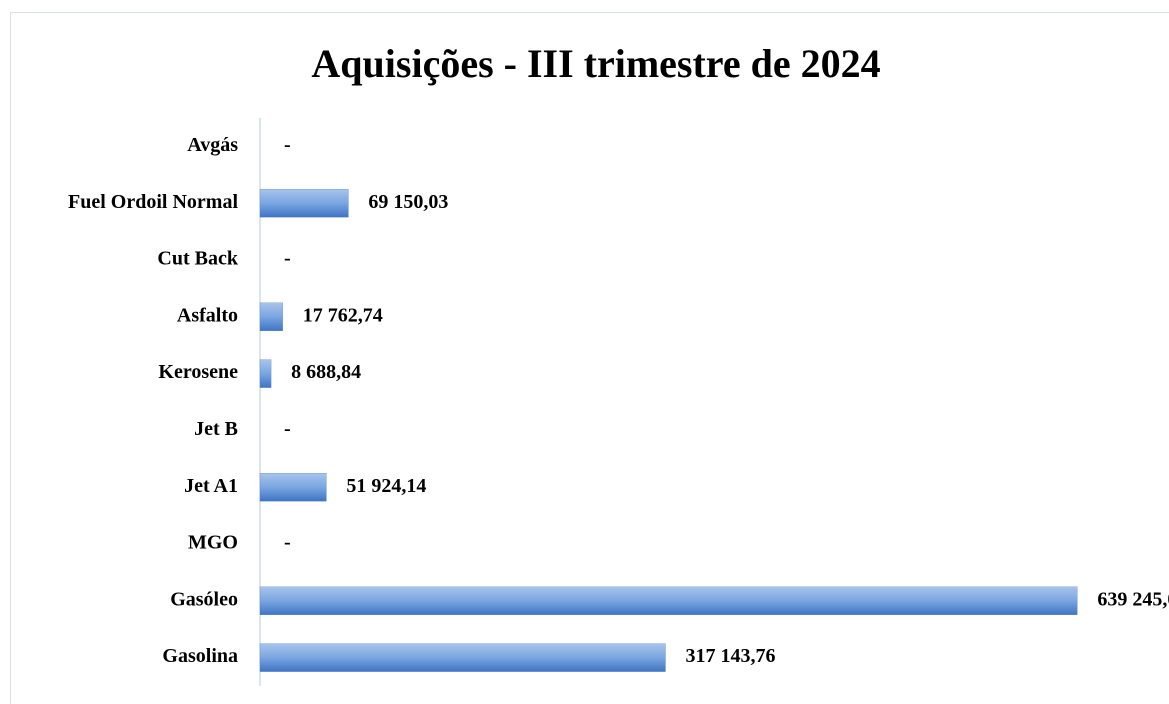 Image resolution: width=1169 pixels, height=704 pixels. Describe the element at coordinates (1133, 599) in the screenshot. I see `value-label: 639 245,00` at that location.